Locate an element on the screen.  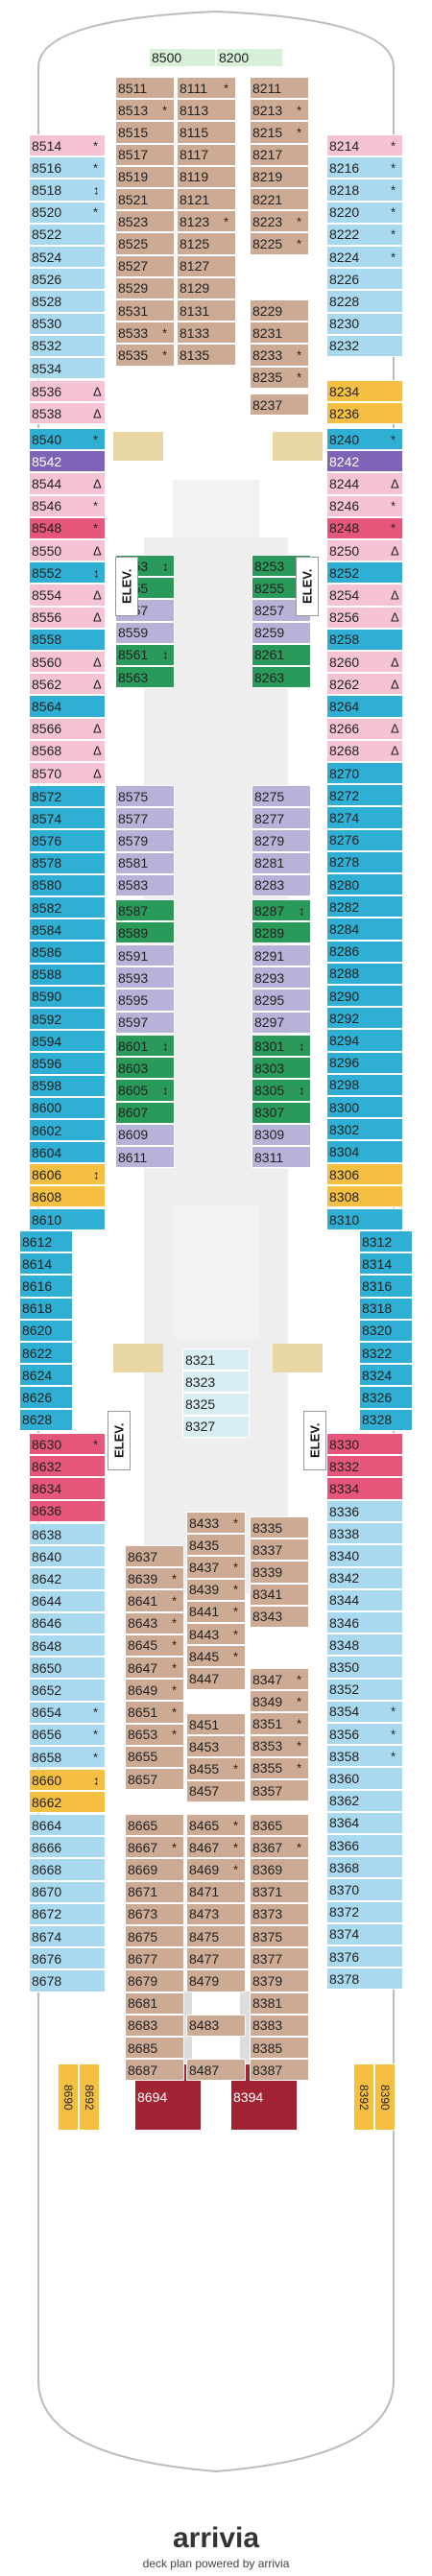
cabin-8383: 8383 is located at coordinates (279, 2026).